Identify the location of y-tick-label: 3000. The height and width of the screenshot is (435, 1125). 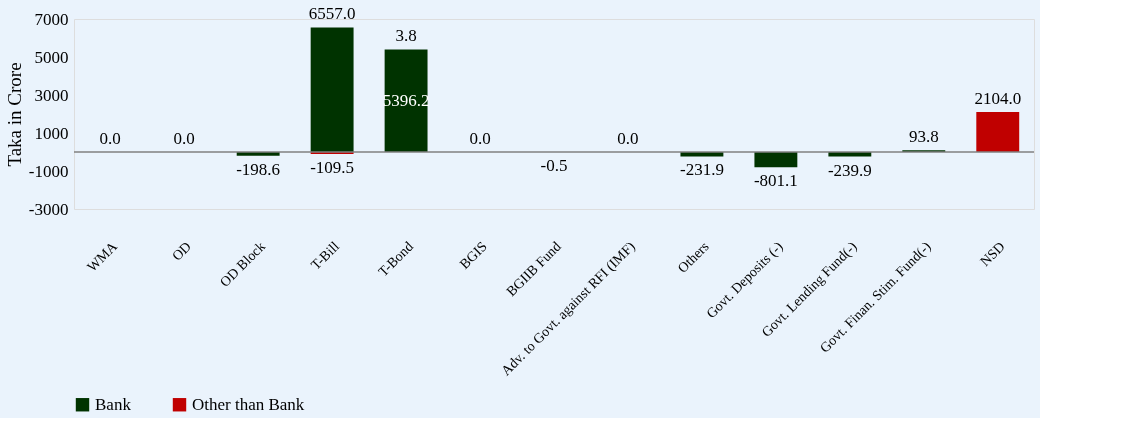
(51, 95).